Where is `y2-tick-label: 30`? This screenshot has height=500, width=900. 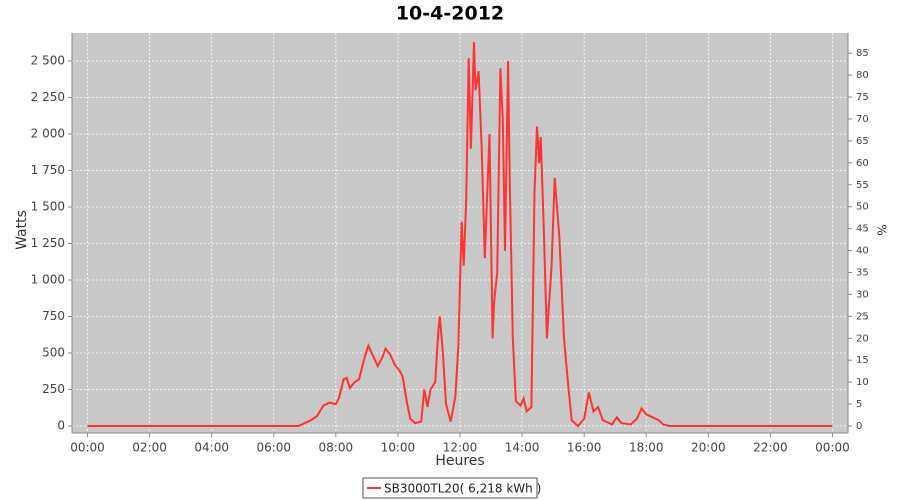 y2-tick-label: 30 is located at coordinates (862, 294).